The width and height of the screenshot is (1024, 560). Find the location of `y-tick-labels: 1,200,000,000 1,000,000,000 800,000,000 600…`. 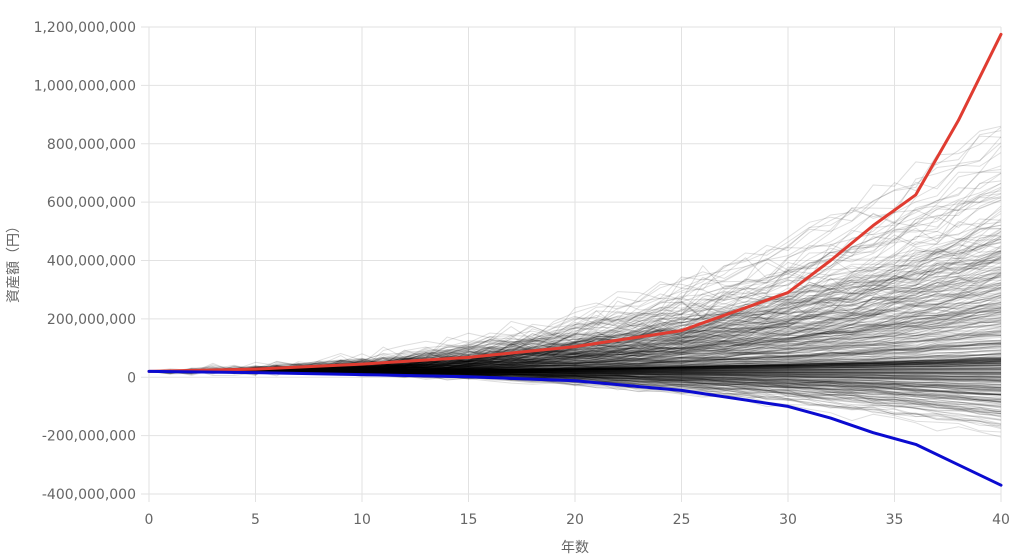

y-tick-labels: 1,200,000,000 1,000,000,000 800,000,000 600… is located at coordinates (85, 261).